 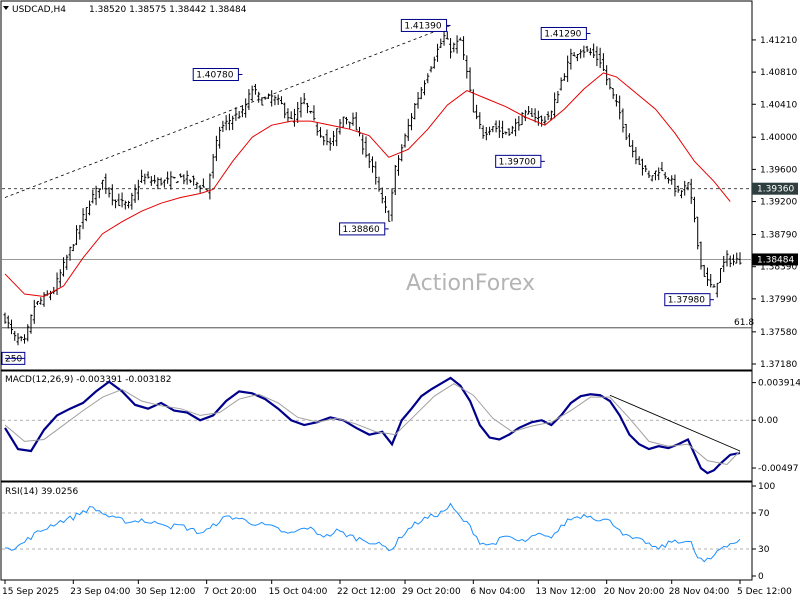 I want to click on swing-label-text: 1.38860, so click(x=361, y=230).